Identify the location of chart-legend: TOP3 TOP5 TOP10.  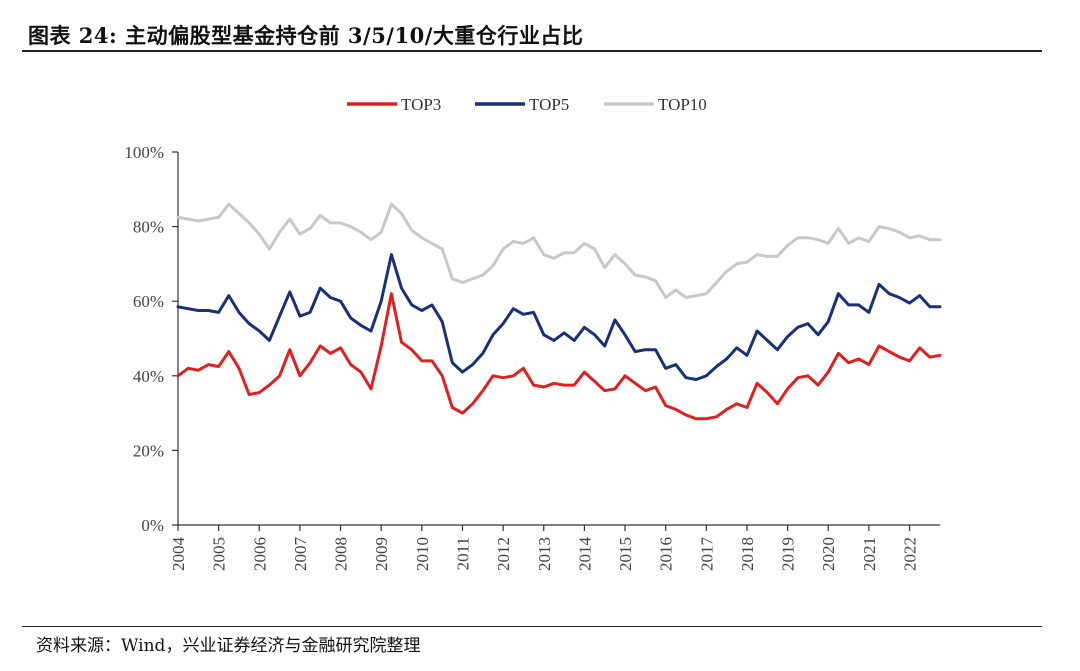
(527, 104).